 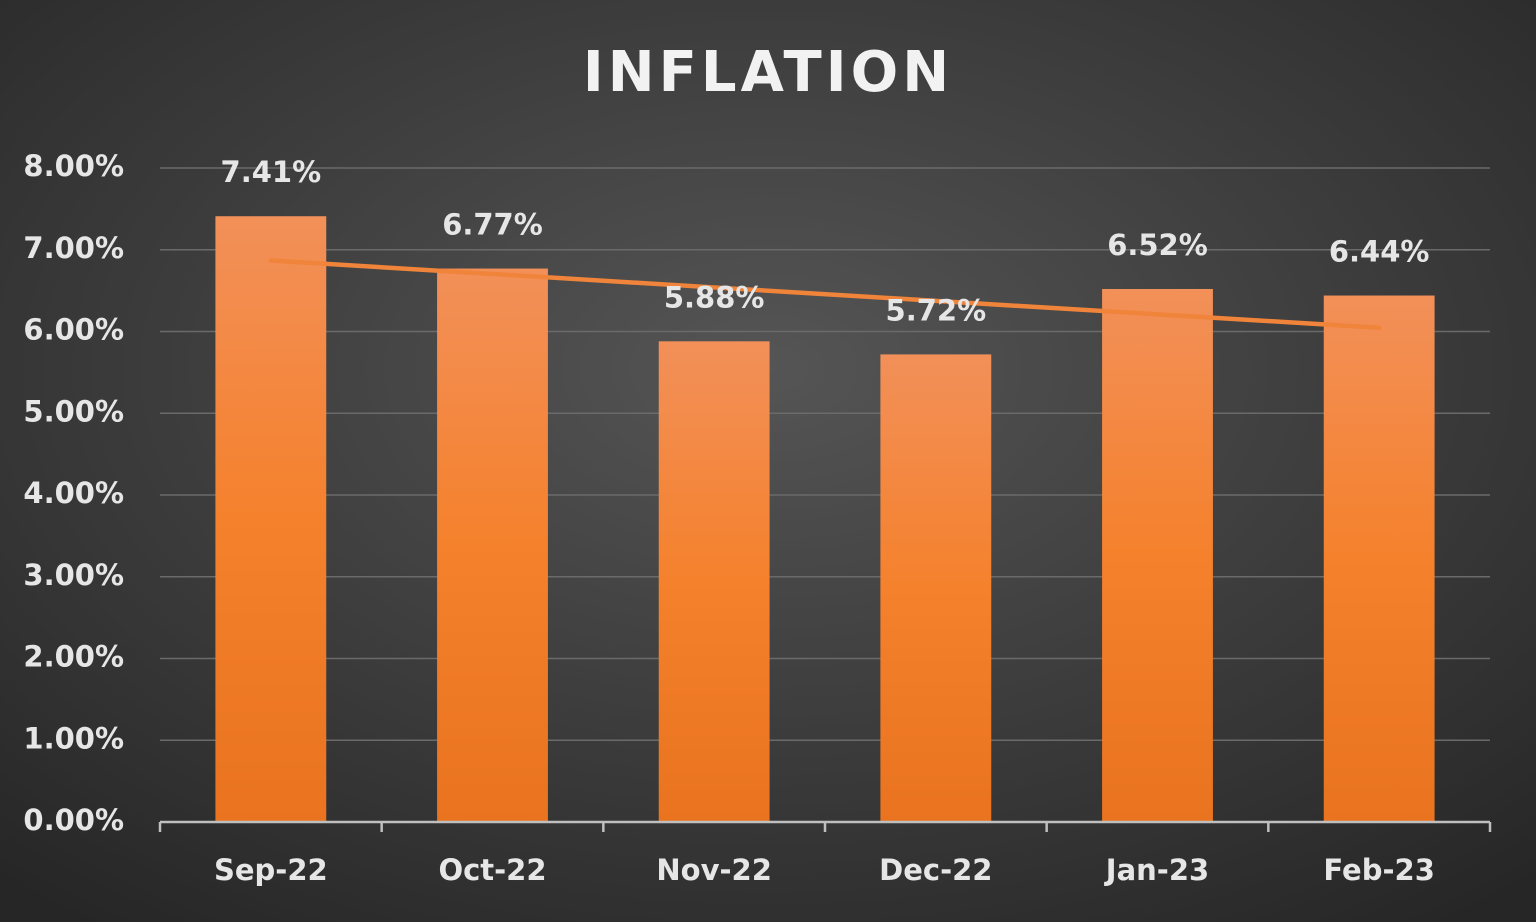 What do you see at coordinates (936, 310) in the screenshot?
I see `data-label: 5.72%` at bounding box center [936, 310].